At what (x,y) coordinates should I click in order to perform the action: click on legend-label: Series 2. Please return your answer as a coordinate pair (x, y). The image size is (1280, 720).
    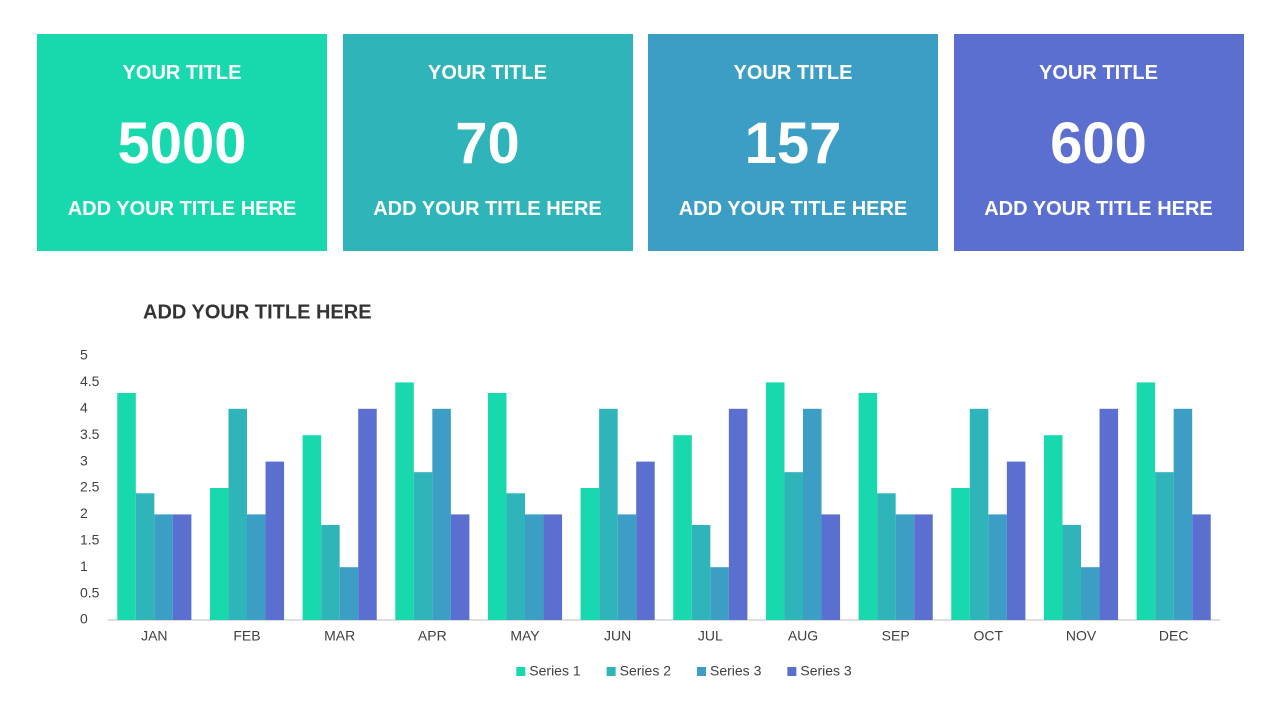
    Looking at the image, I should click on (646, 671).